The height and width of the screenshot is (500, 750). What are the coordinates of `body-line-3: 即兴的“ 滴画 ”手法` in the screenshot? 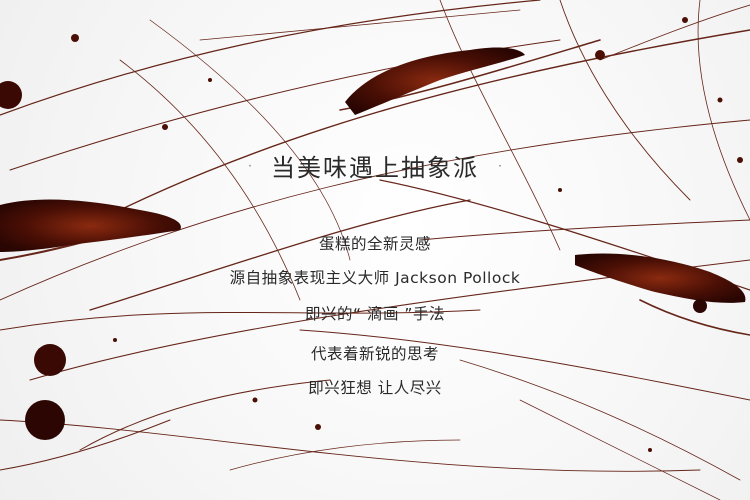 It's located at (375, 314).